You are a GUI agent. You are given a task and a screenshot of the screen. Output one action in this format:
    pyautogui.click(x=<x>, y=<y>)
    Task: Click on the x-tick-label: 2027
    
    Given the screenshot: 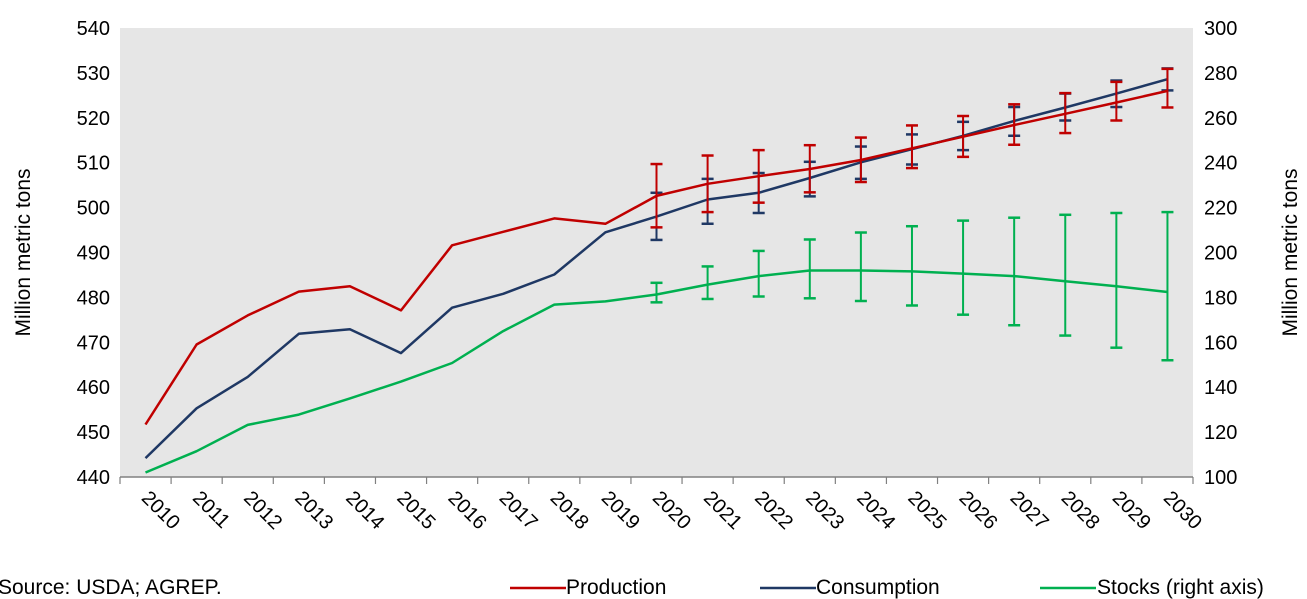 What is the action you would take?
    pyautogui.click(x=1029, y=510)
    